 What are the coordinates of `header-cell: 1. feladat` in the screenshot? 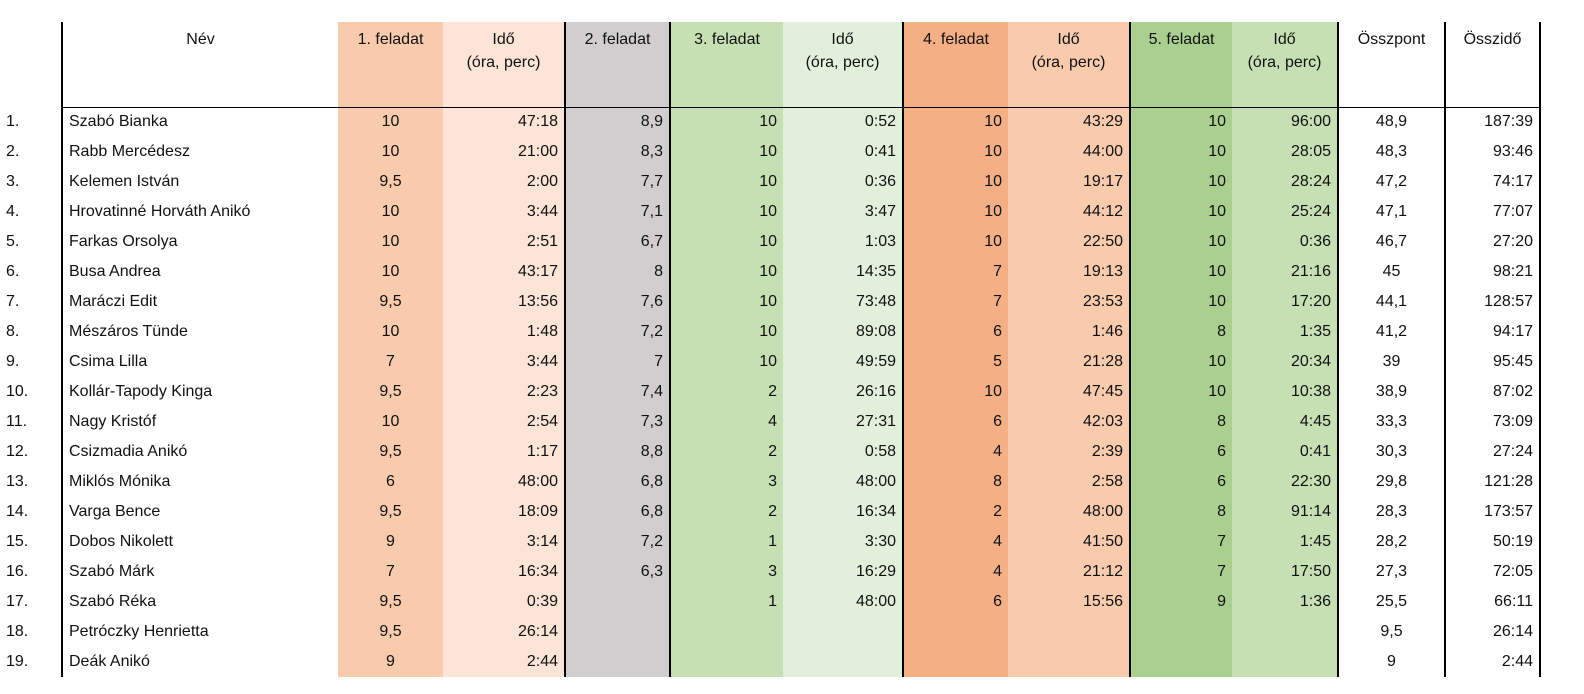 It's located at (390, 65).